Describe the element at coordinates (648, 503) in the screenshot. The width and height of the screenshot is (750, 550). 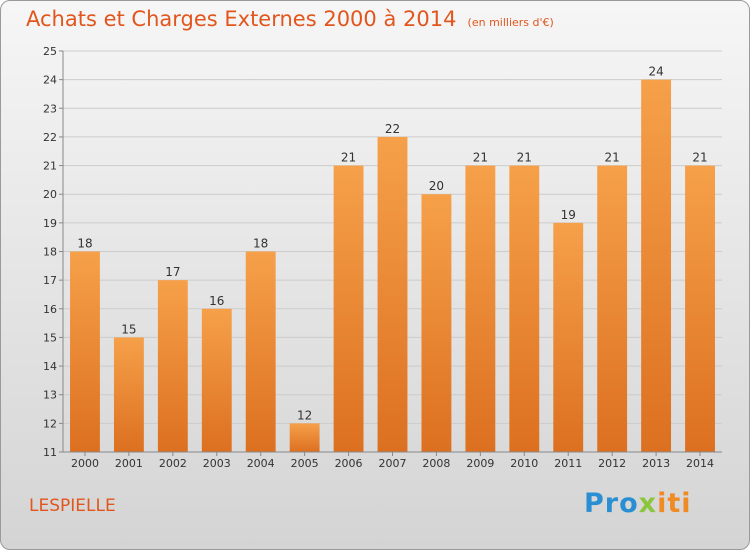
I see `logo-part-2: x` at that location.